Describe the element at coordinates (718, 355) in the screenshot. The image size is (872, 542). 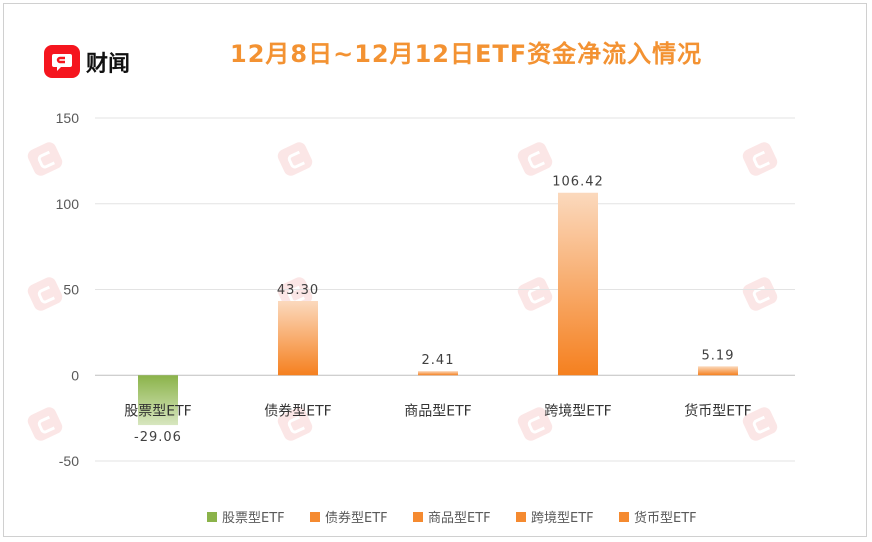
I see `data-label: 5.19` at that location.